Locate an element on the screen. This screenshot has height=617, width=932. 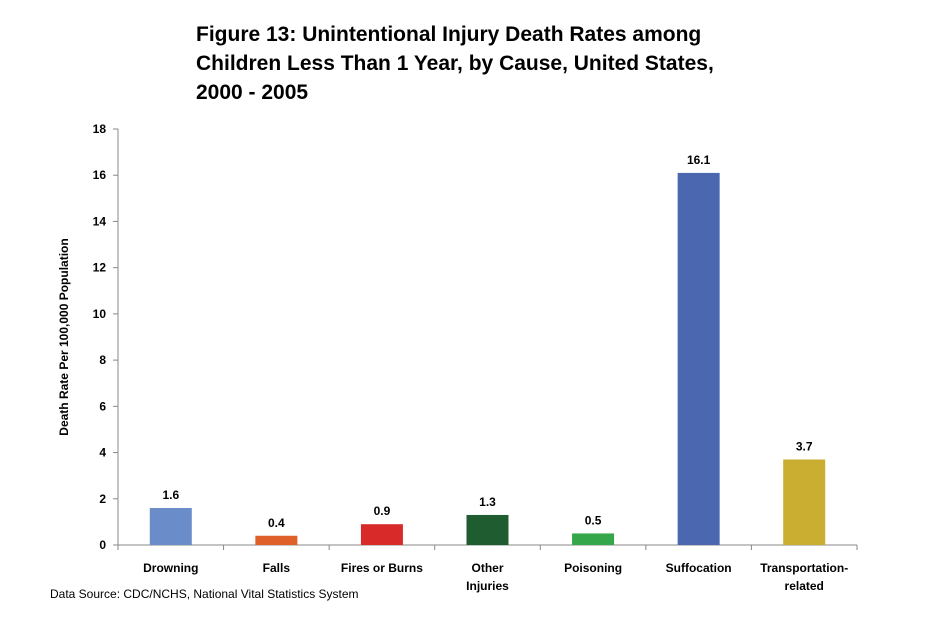
y-tick-label: 6 is located at coordinates (102, 406).